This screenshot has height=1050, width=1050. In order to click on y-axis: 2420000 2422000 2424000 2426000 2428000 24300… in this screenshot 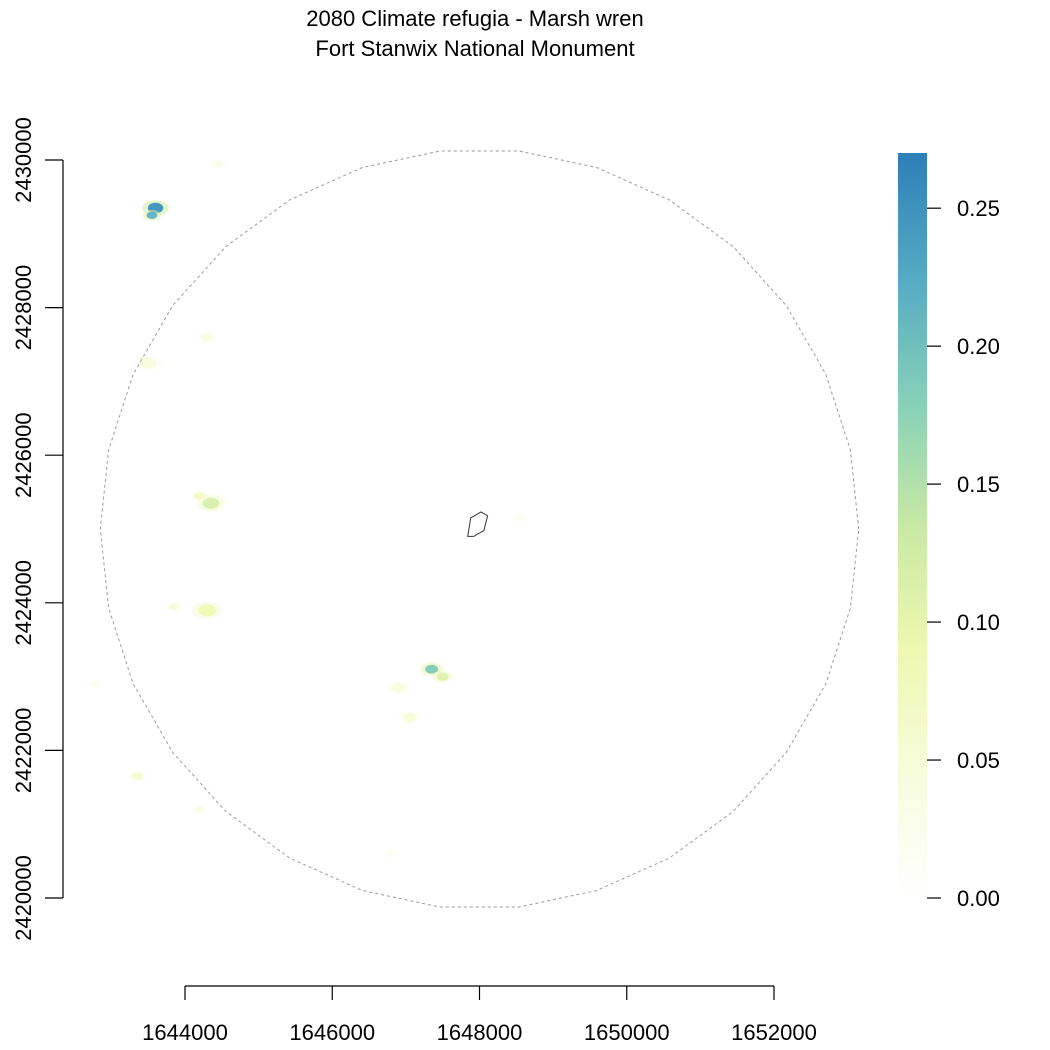, I will do `click(37, 529)`.